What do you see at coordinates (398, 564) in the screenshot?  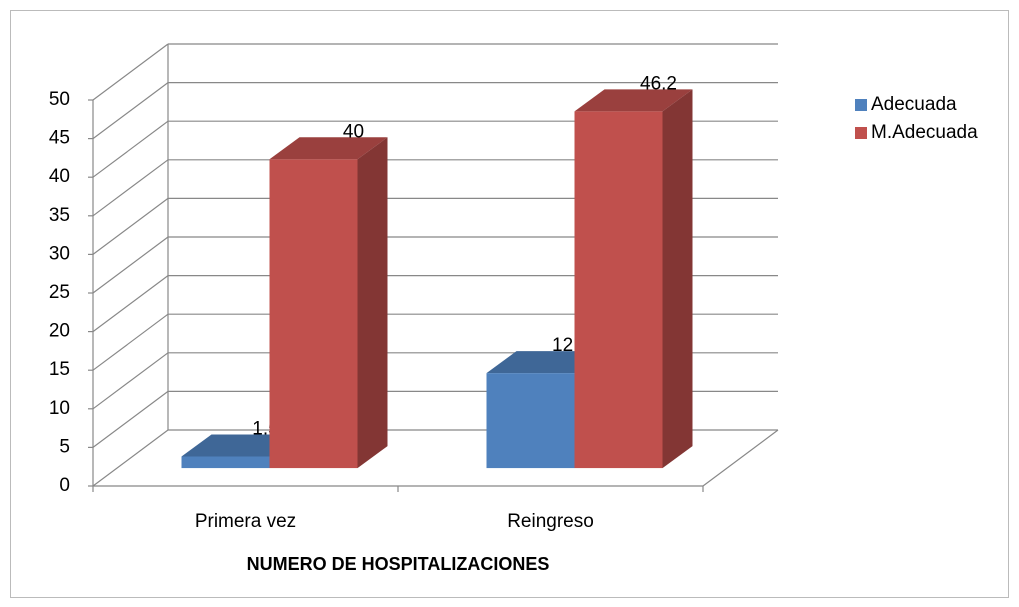 I see `x-axis-title: NUMERO DE HOSPITALIZACIONES` at bounding box center [398, 564].